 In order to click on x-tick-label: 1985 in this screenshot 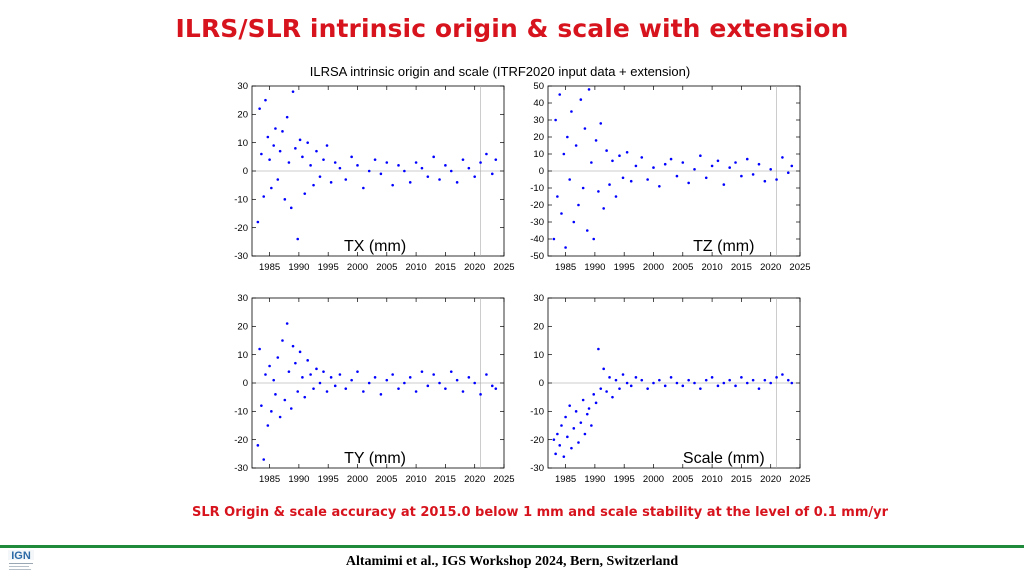, I will do `click(269, 267)`.